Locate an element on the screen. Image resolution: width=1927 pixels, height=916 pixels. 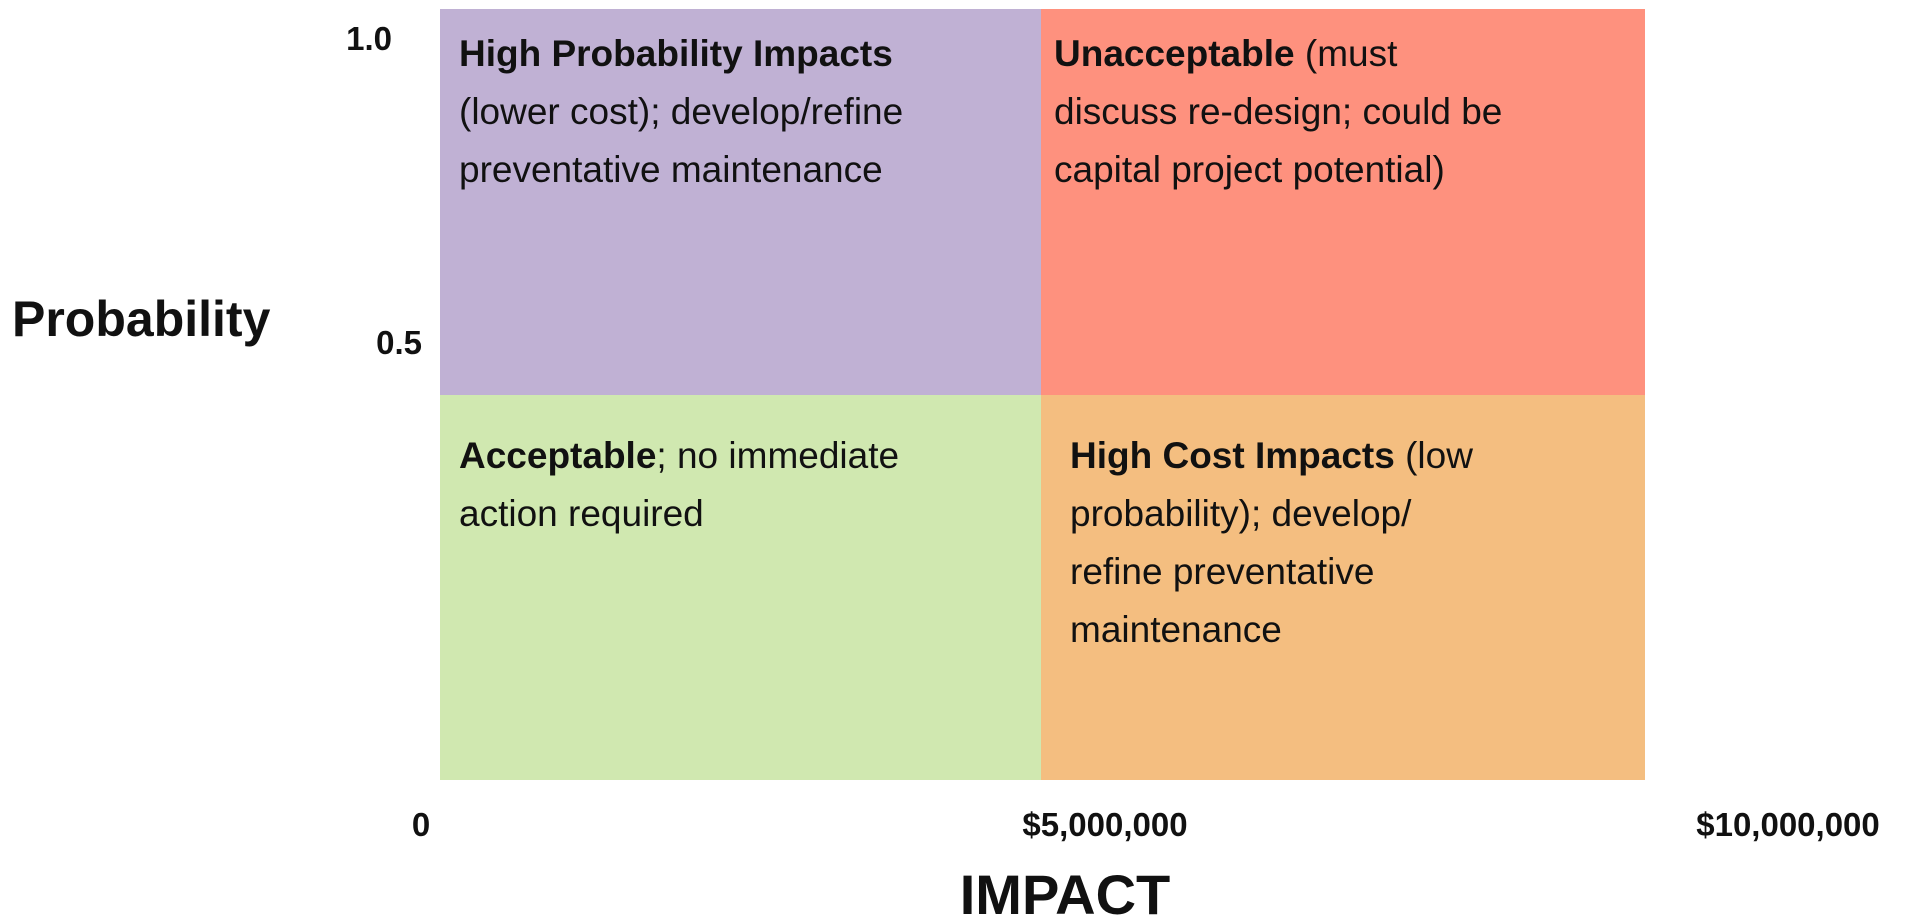
y-tick-label: 1.0 is located at coordinates (369, 38).